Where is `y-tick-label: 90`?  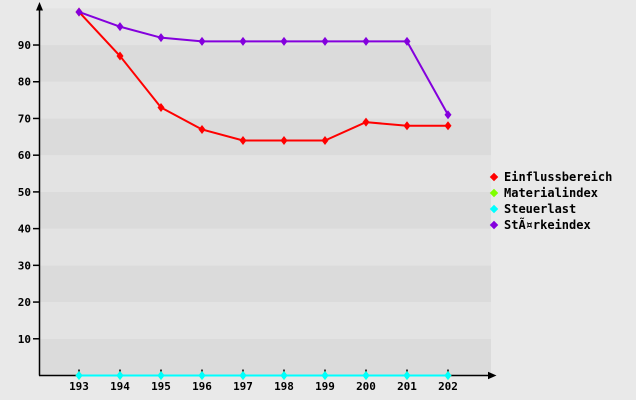 y-tick-label: 90 is located at coordinates (24, 45).